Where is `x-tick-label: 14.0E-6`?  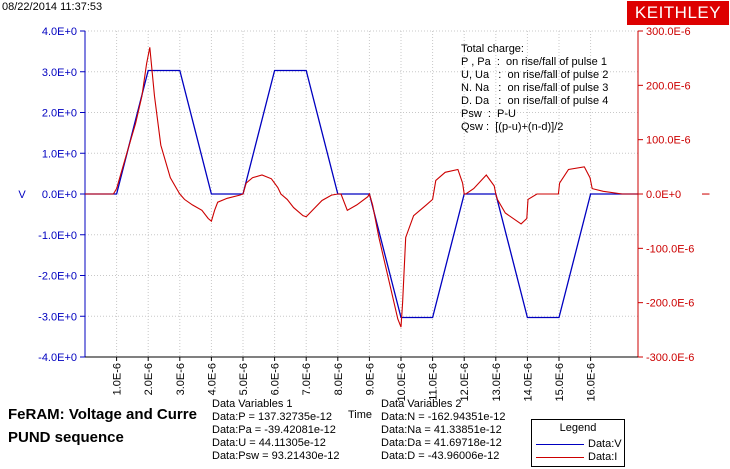
x-tick-label: 14.0E-6 is located at coordinates (528, 382).